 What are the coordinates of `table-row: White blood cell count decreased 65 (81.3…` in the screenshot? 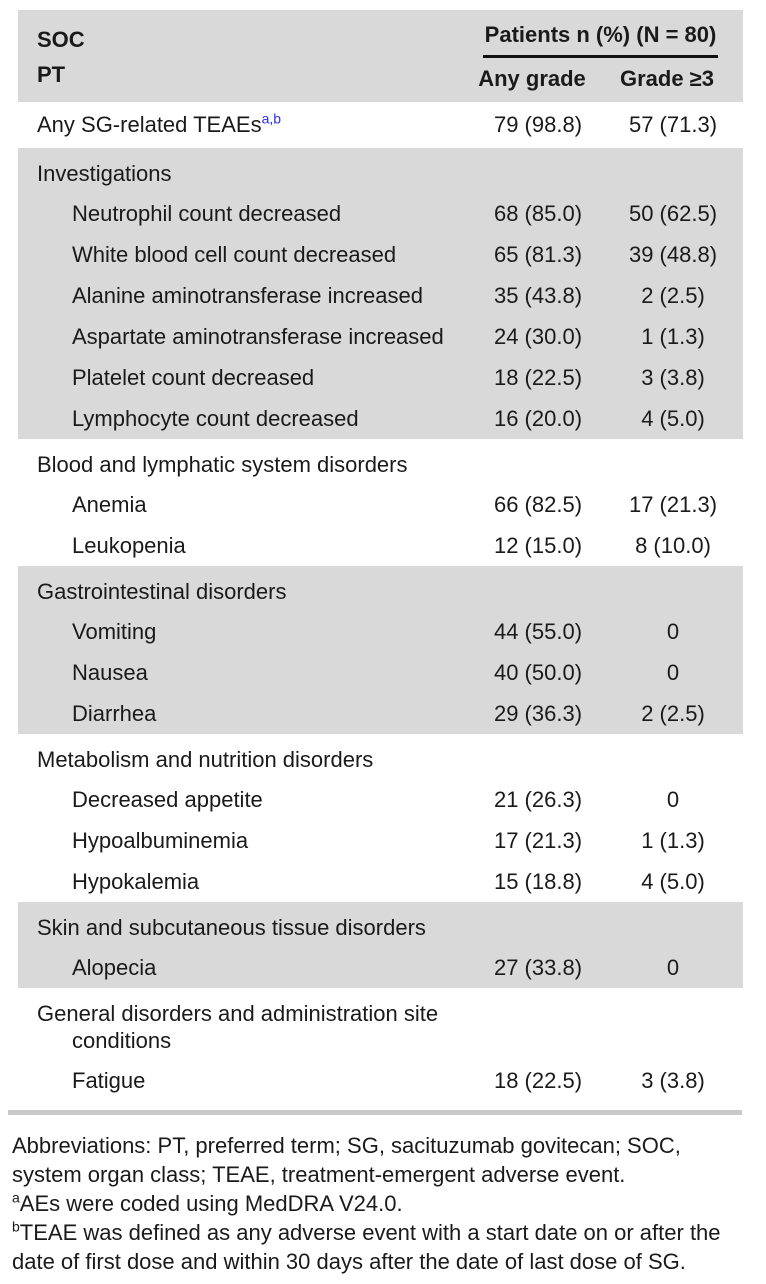 It's located at (380, 254).